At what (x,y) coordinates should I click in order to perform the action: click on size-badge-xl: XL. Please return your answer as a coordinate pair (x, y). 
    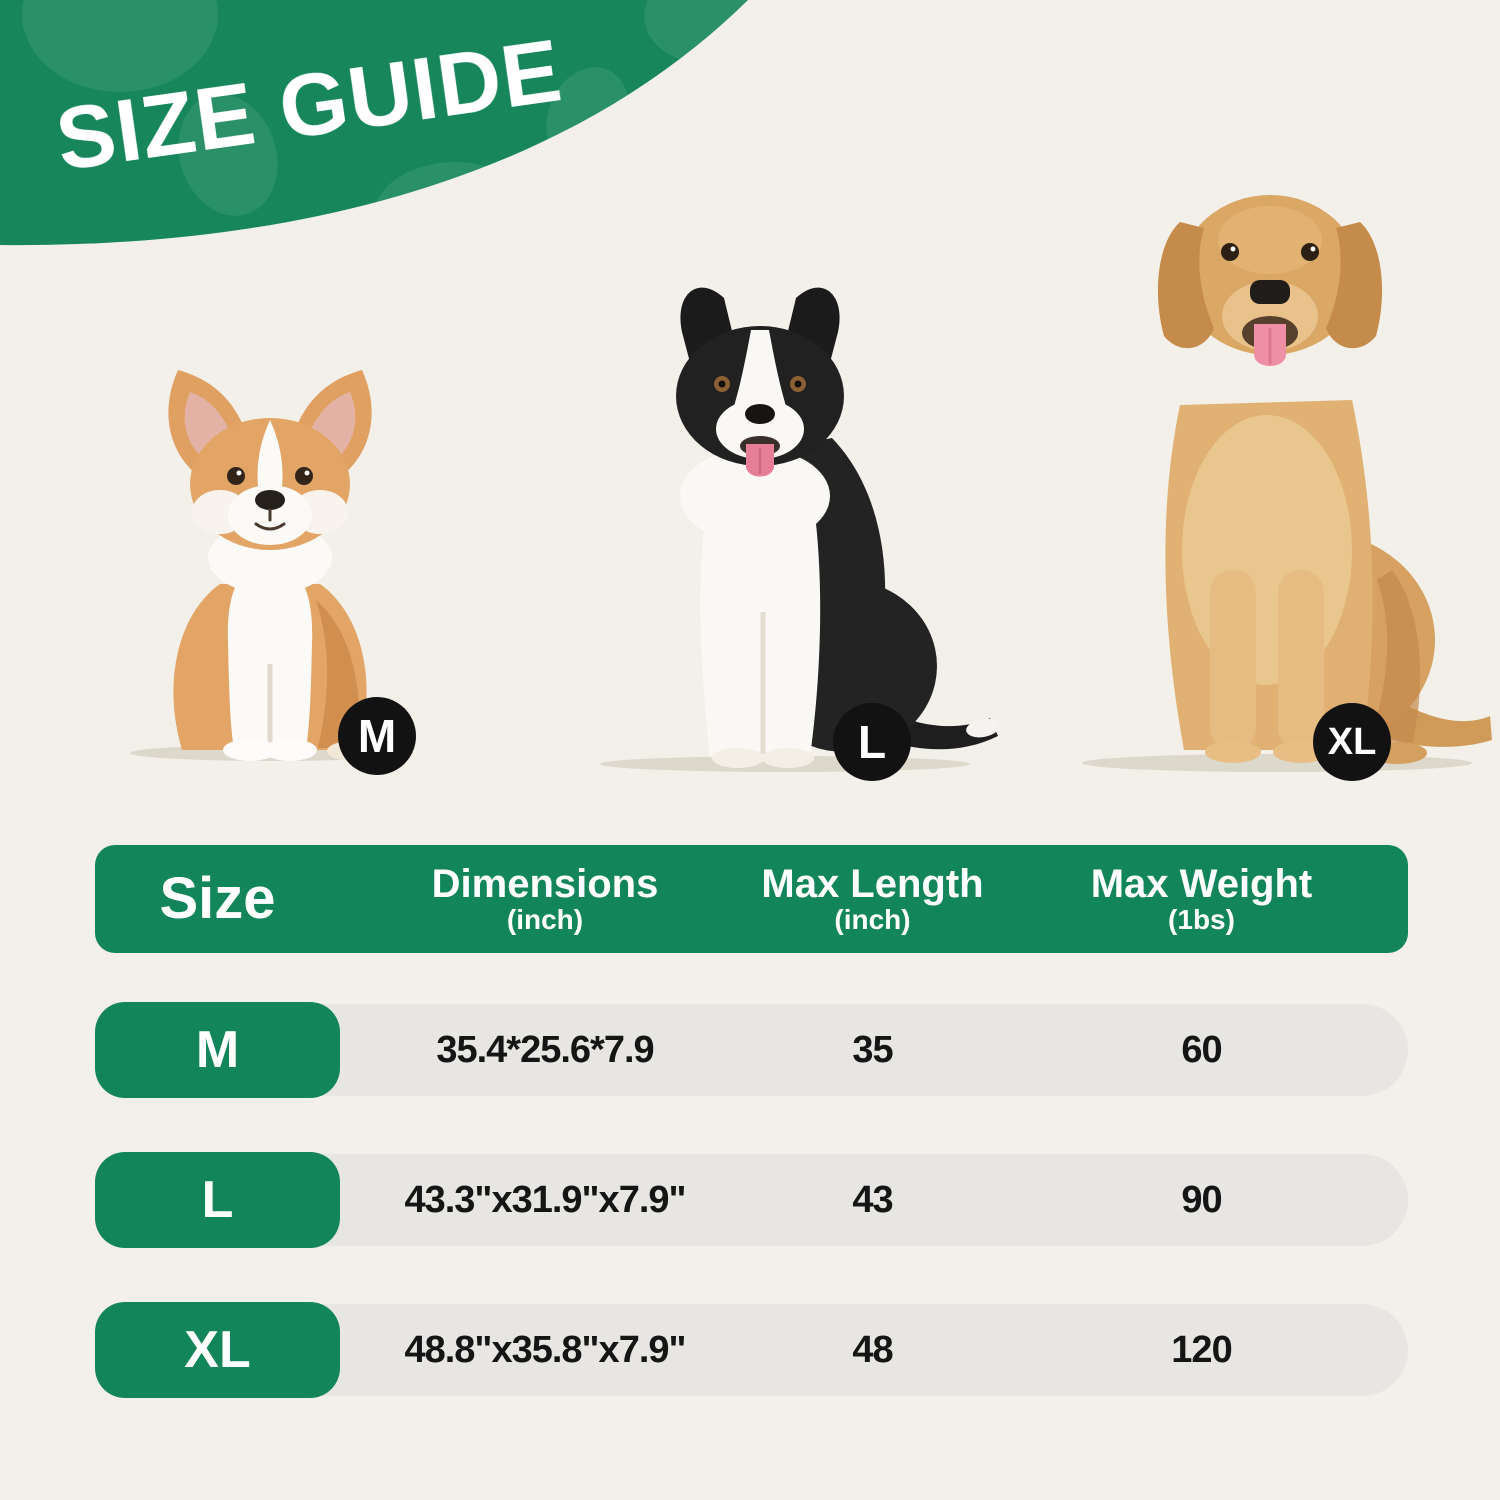
    Looking at the image, I should click on (1352, 742).